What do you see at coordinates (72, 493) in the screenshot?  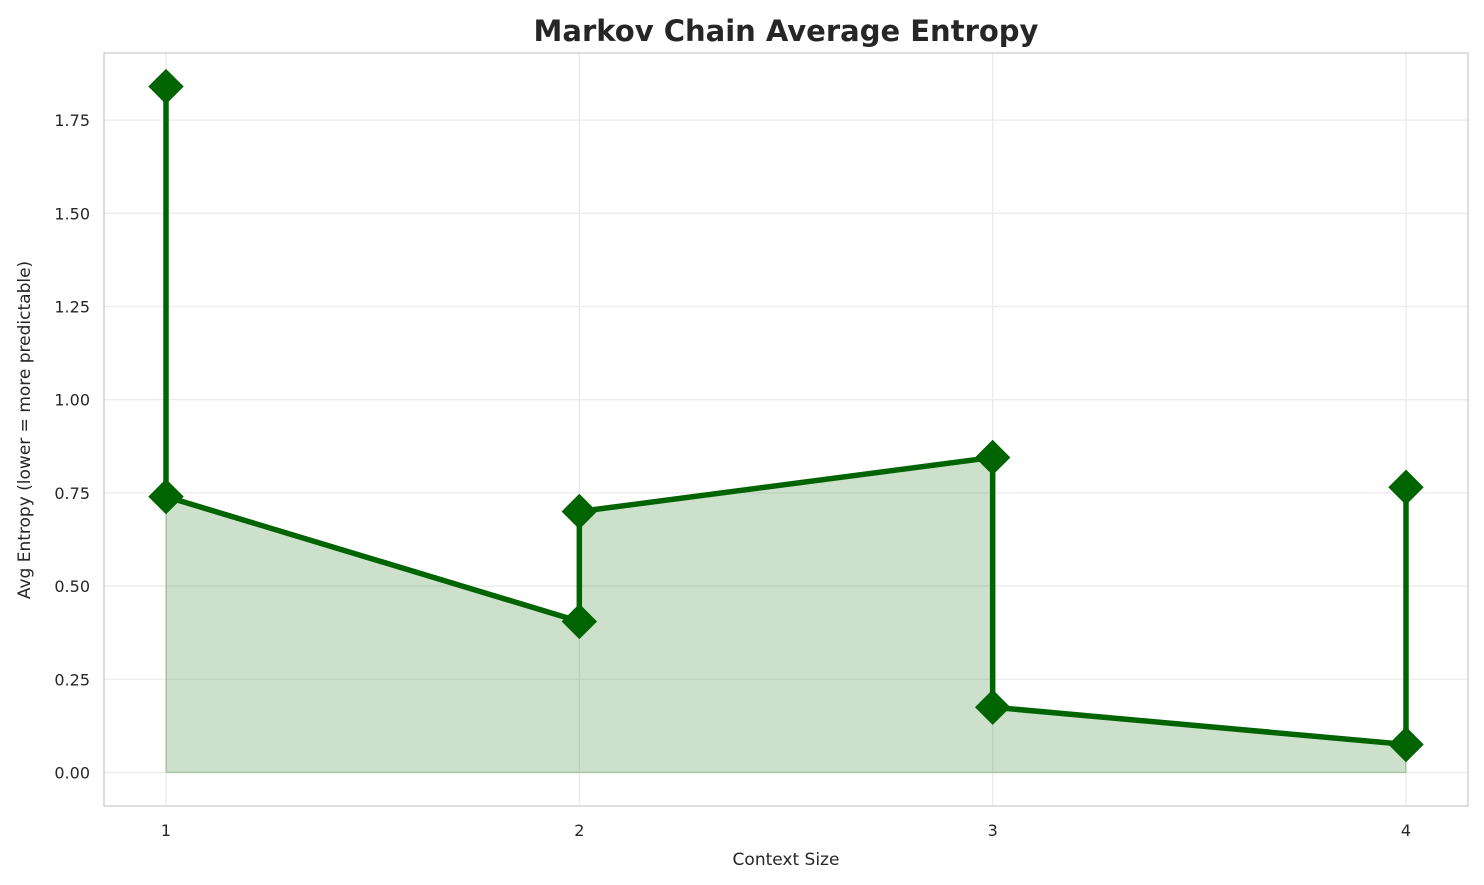 I see `y-tick-label: 0.75` at bounding box center [72, 493].